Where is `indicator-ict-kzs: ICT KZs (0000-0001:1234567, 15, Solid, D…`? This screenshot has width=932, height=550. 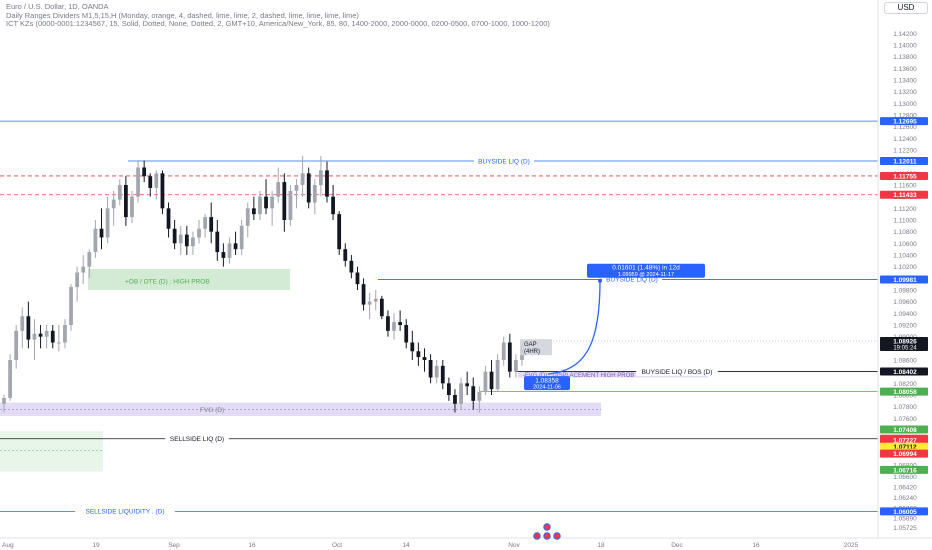
indicator-ict-kzs: ICT KZs (0000-0001:1234567, 15, Solid, D… is located at coordinates (278, 23).